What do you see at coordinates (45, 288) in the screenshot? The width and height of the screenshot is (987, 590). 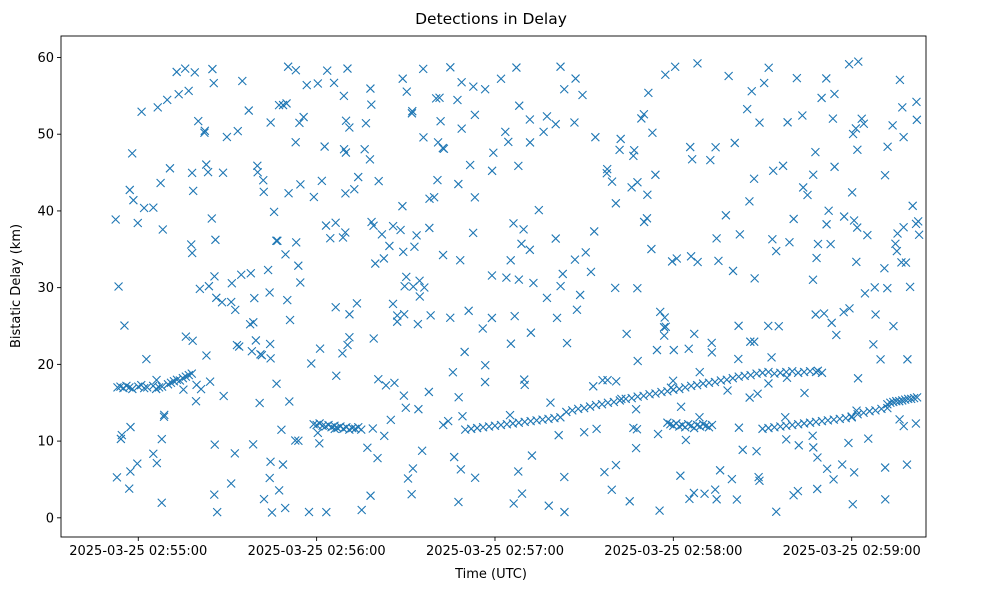 I see `y-tick-label: 30` at bounding box center [45, 288].